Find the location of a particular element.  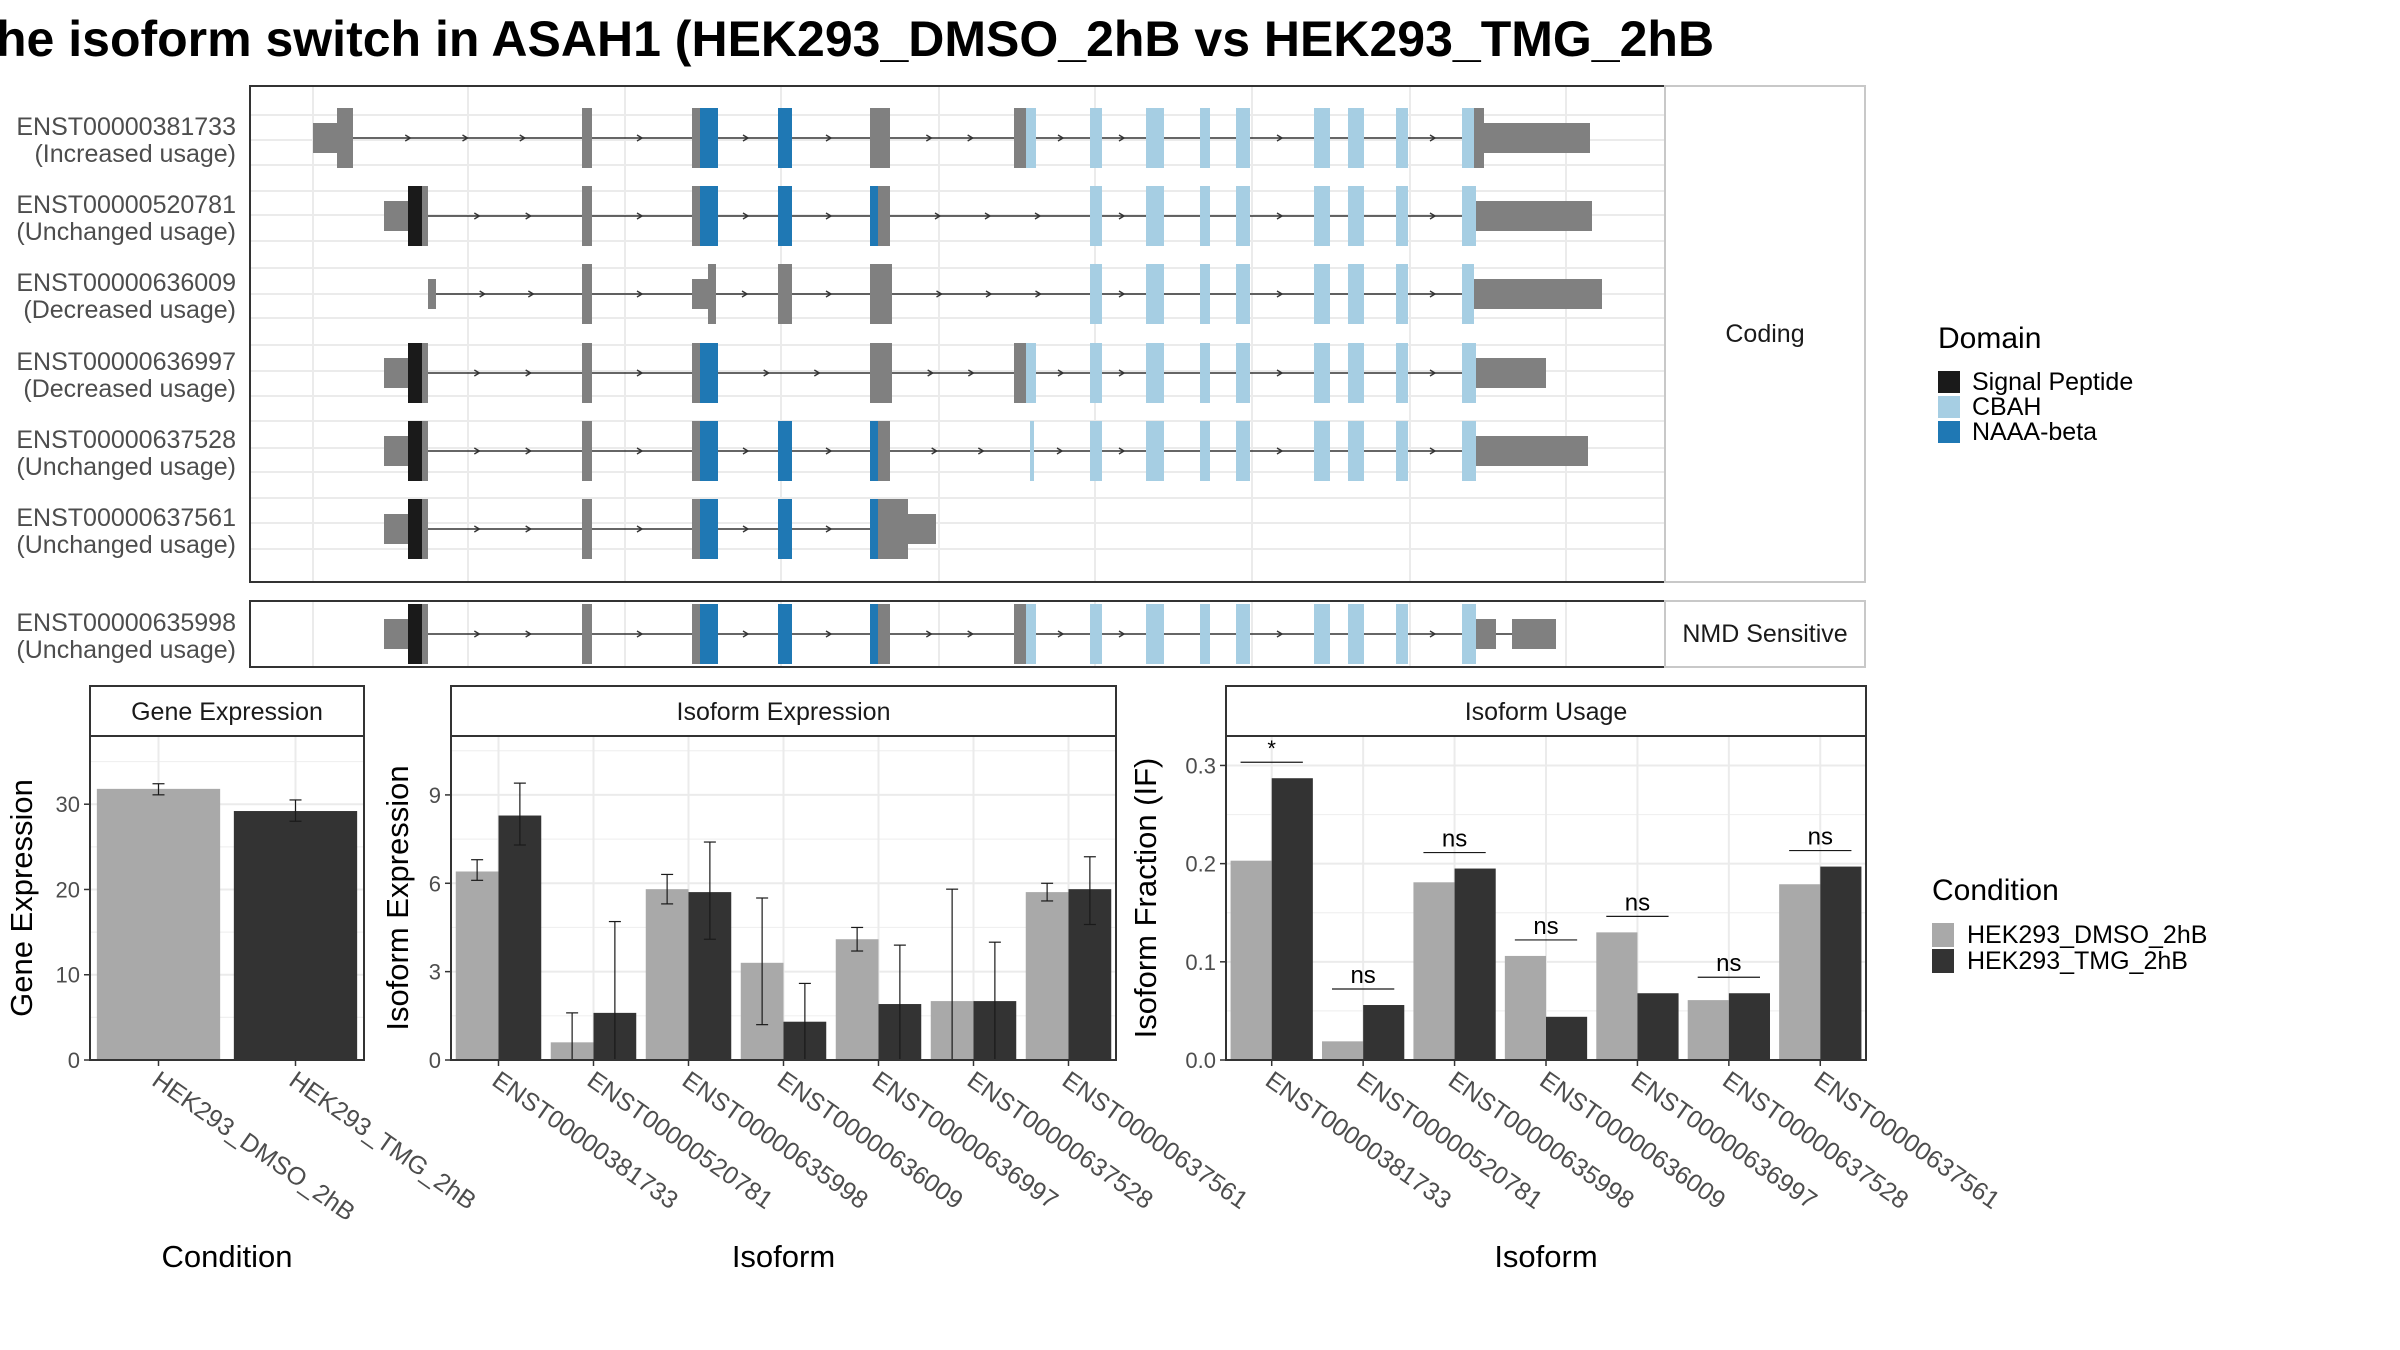

transcript-usage-label: (Decreased usage) is located at coordinates (129, 389).